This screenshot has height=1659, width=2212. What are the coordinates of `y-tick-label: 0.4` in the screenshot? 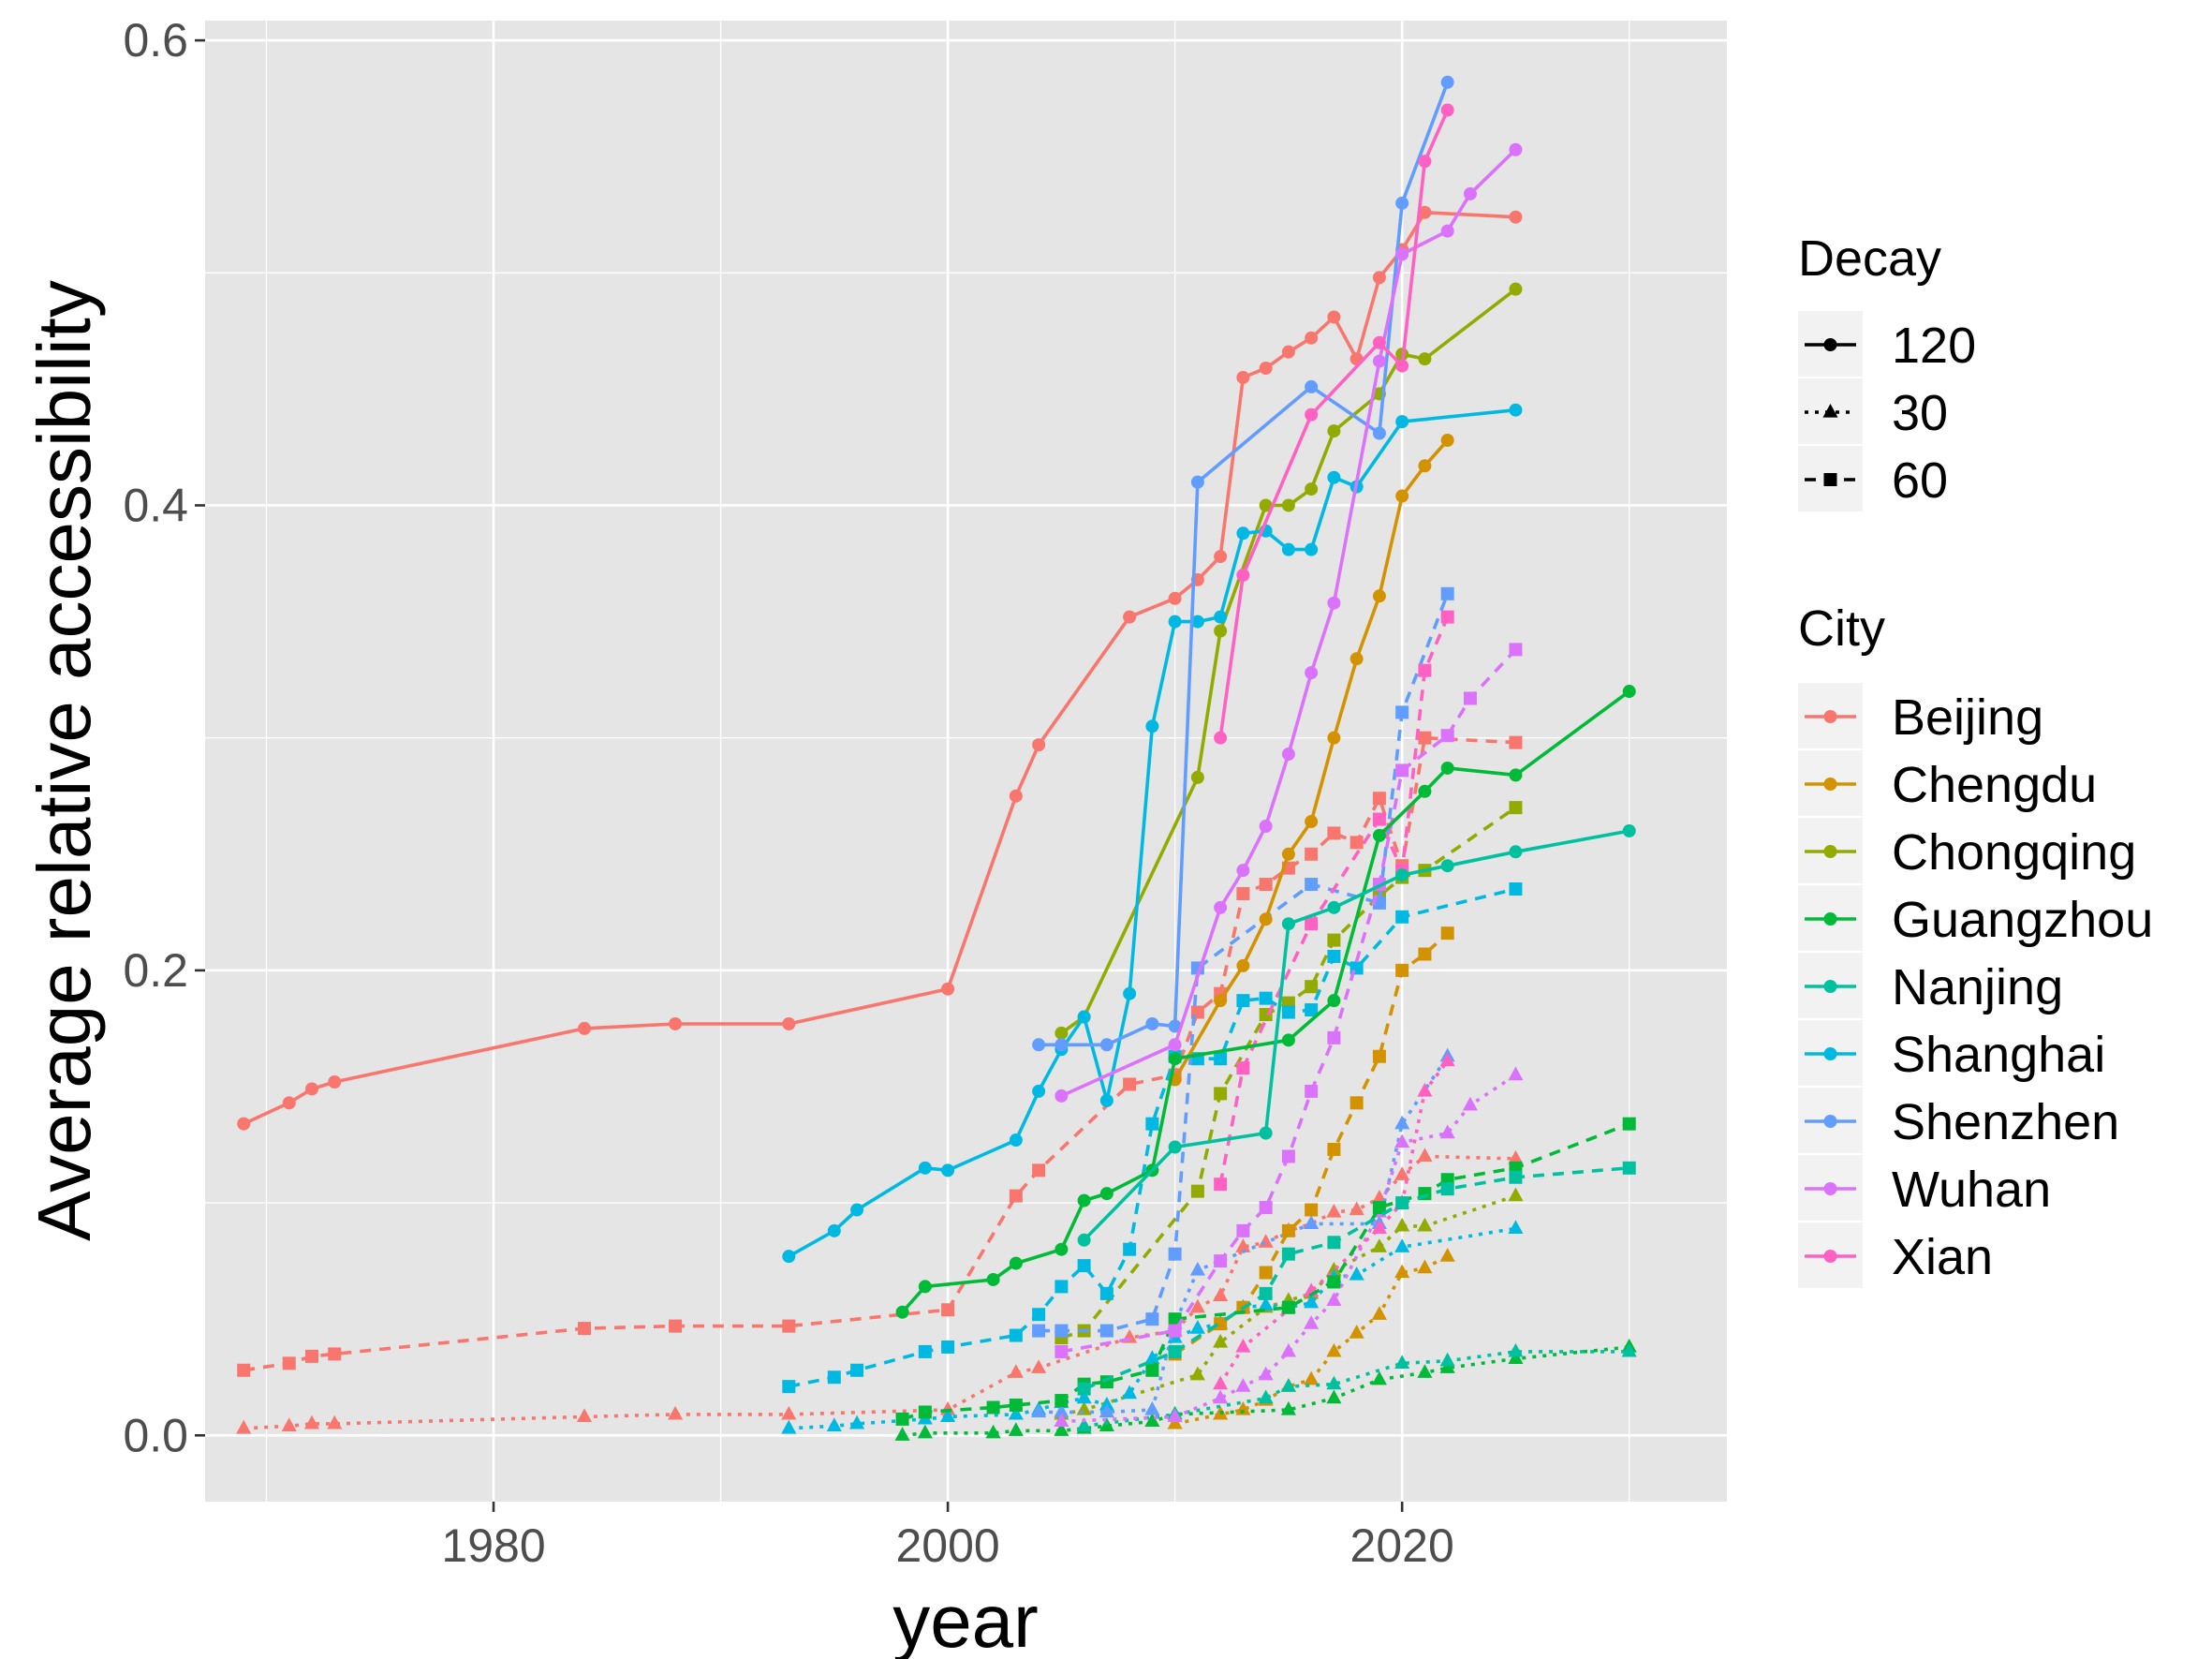 It's located at (155, 505).